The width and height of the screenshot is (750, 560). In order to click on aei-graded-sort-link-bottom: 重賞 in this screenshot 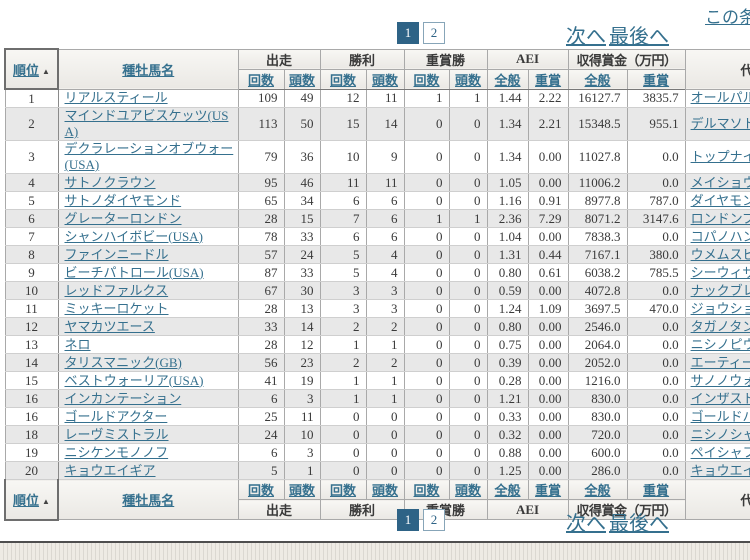, I will do `click(548, 490)`.